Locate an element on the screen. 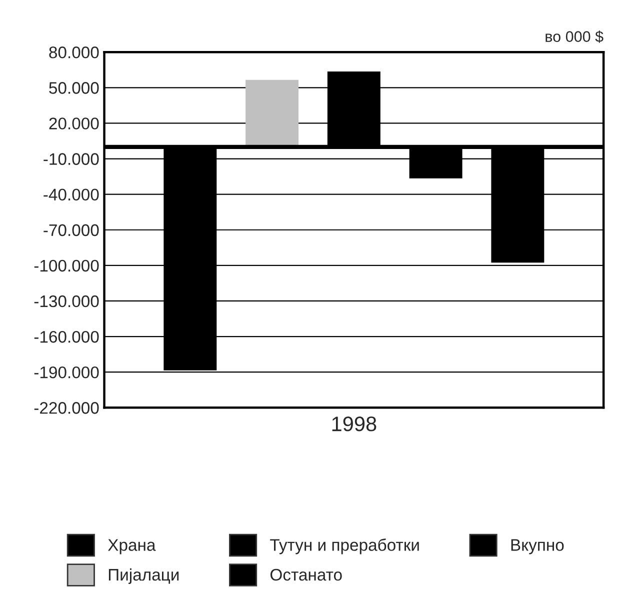 The width and height of the screenshot is (632, 613). y-tick-label: -10.000 is located at coordinates (71, 159).